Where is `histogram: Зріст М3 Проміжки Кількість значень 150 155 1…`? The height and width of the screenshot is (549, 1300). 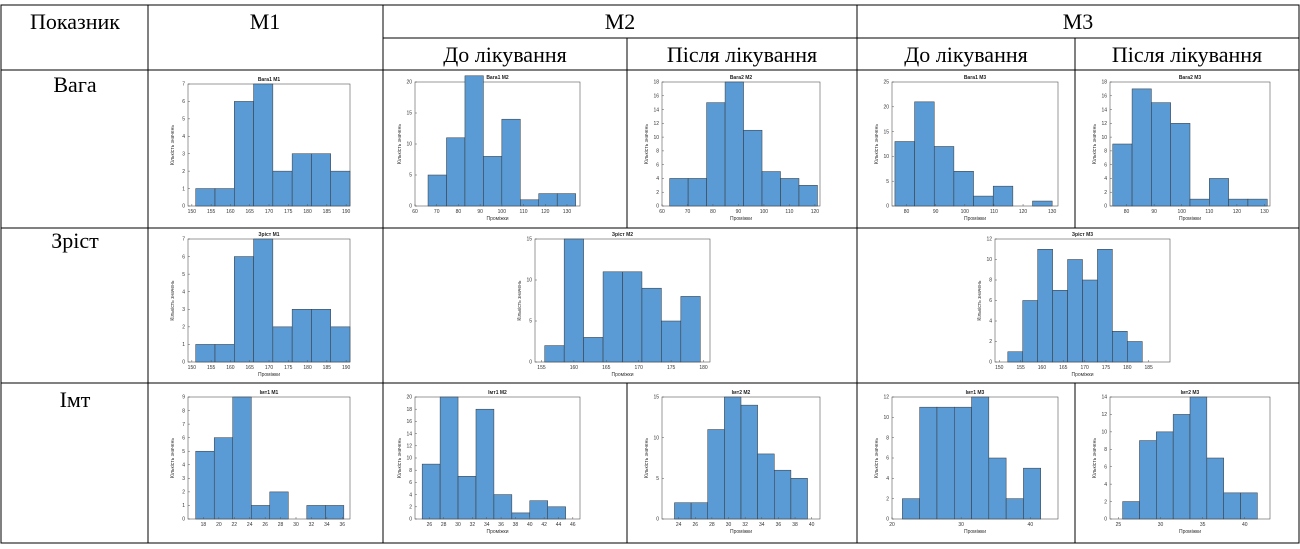
histogram: Зріст М3 Проміжки Кількість значень 150 155 1… is located at coordinates (1074, 305).